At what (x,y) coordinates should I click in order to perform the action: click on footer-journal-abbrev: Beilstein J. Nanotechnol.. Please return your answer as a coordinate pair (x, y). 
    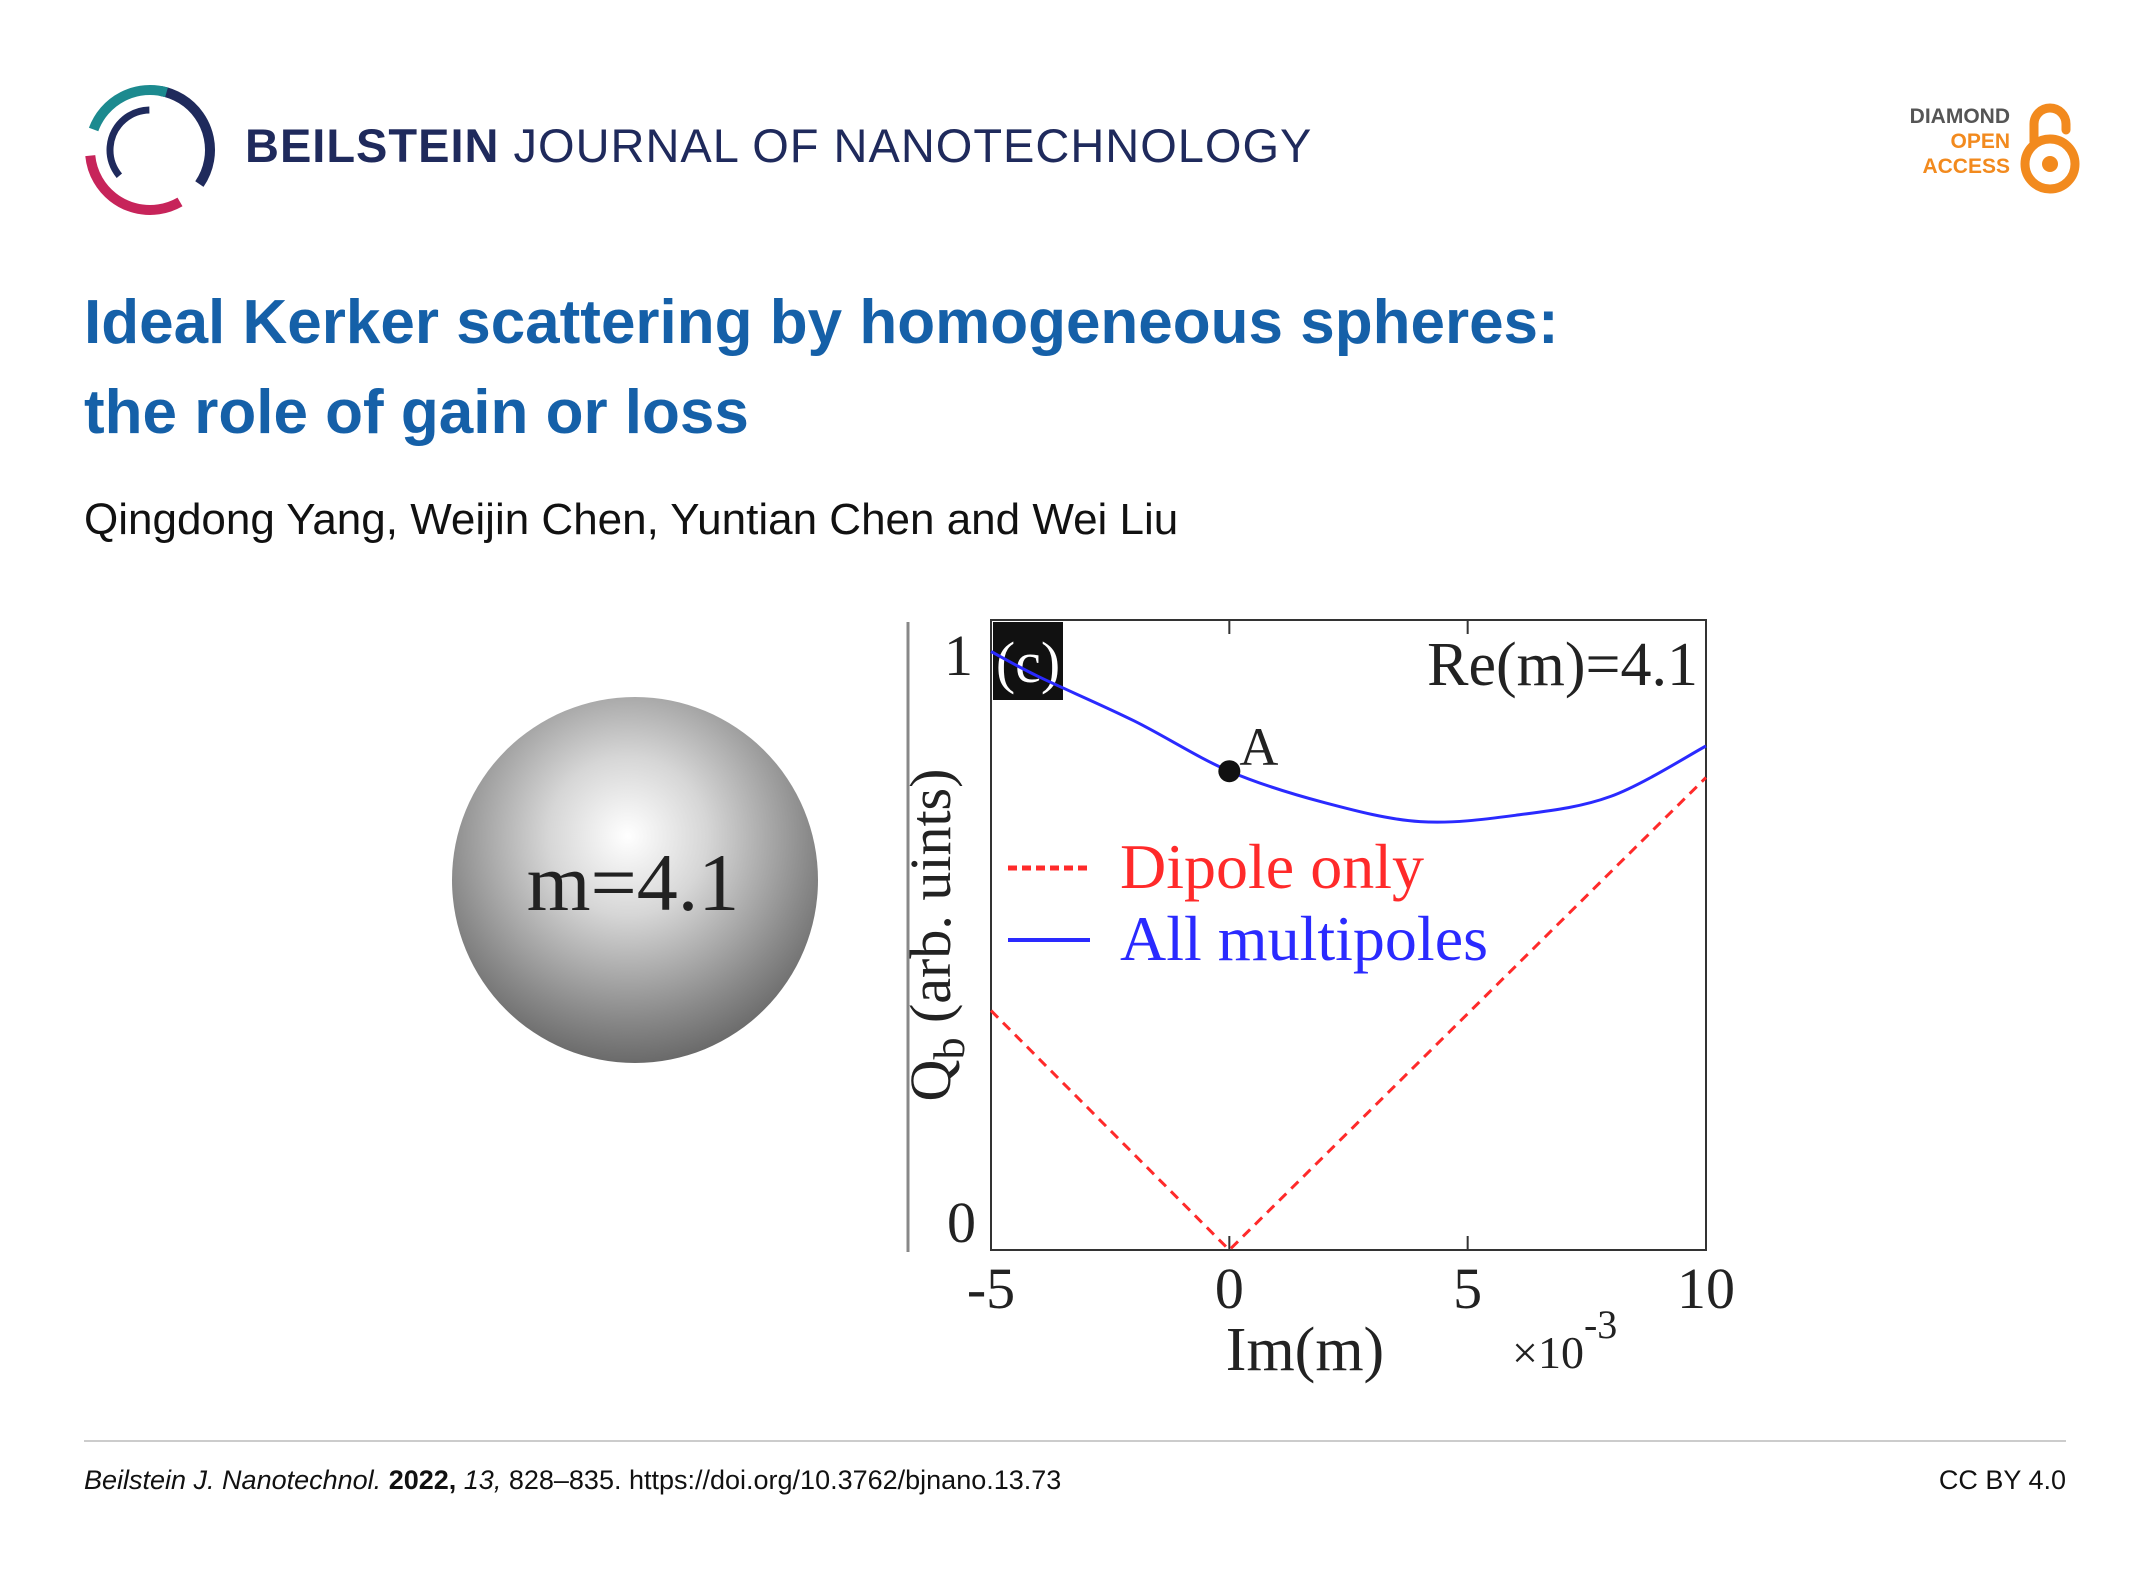
    Looking at the image, I should click on (233, 1480).